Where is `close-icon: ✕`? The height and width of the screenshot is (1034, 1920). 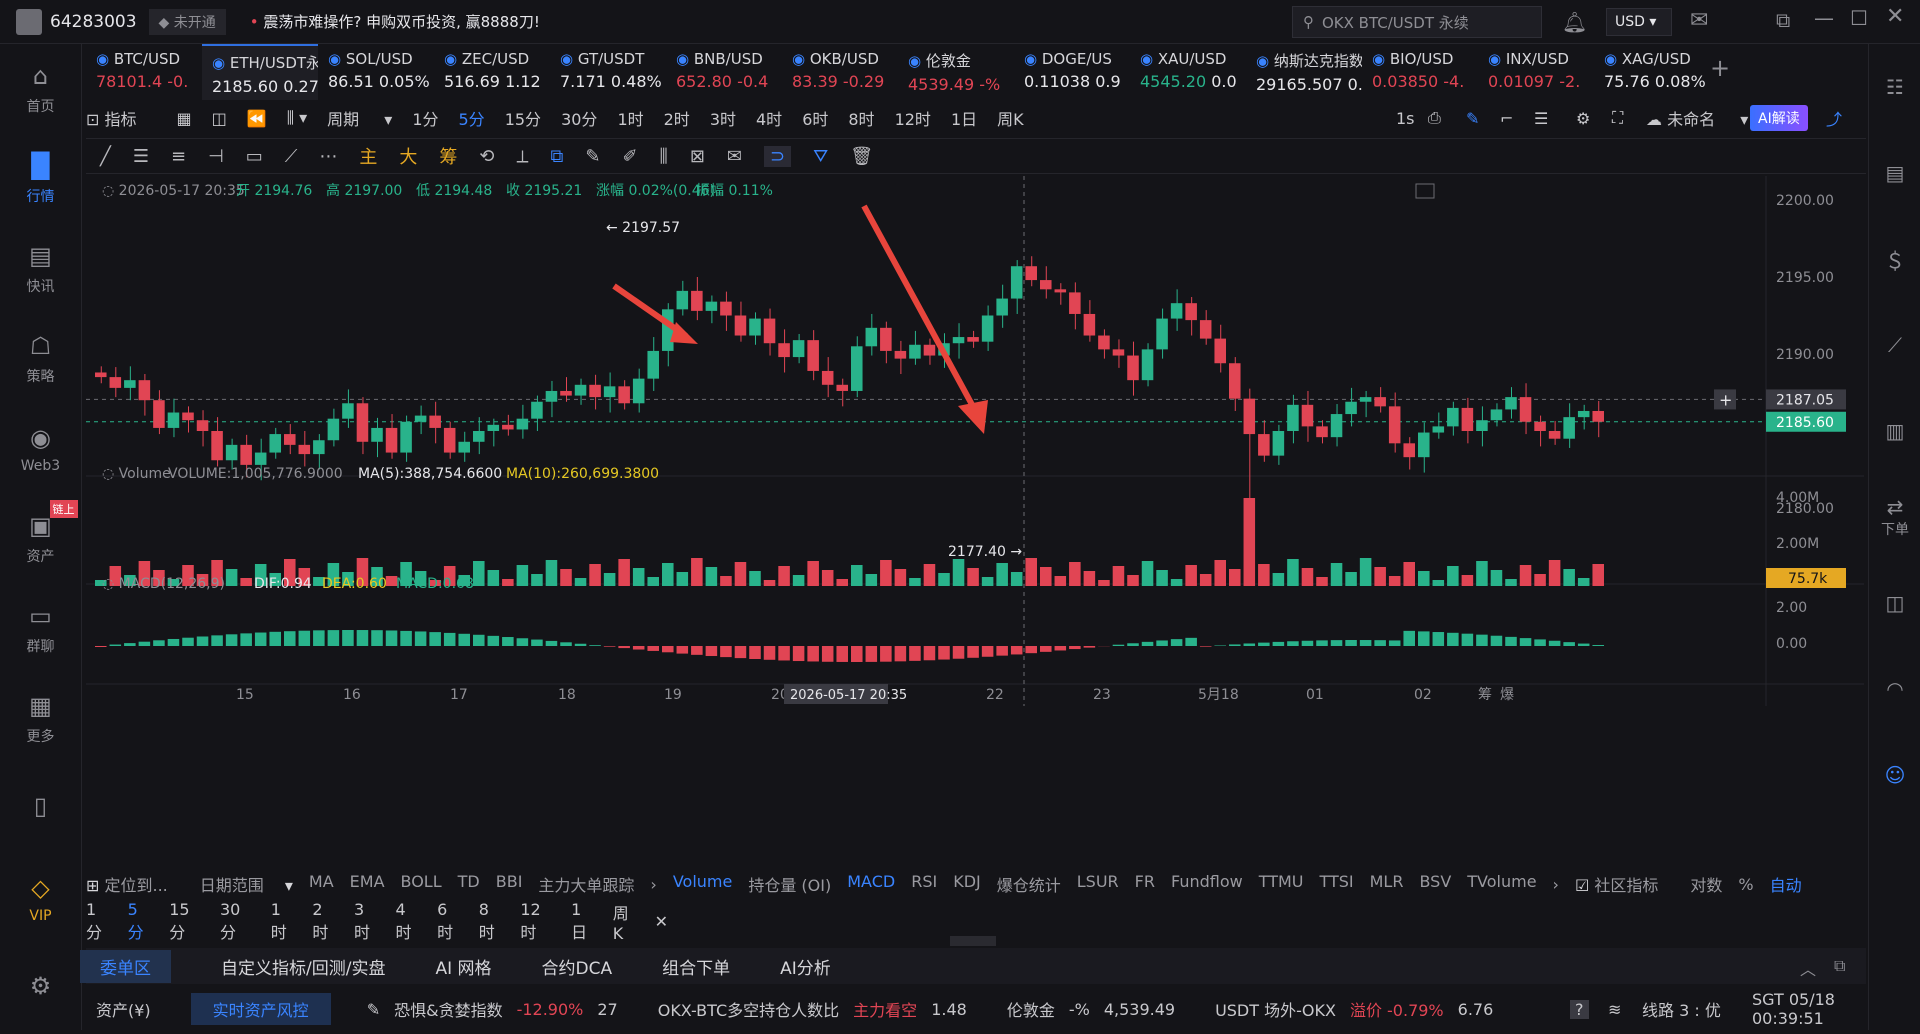 close-icon: ✕ is located at coordinates (1895, 16).